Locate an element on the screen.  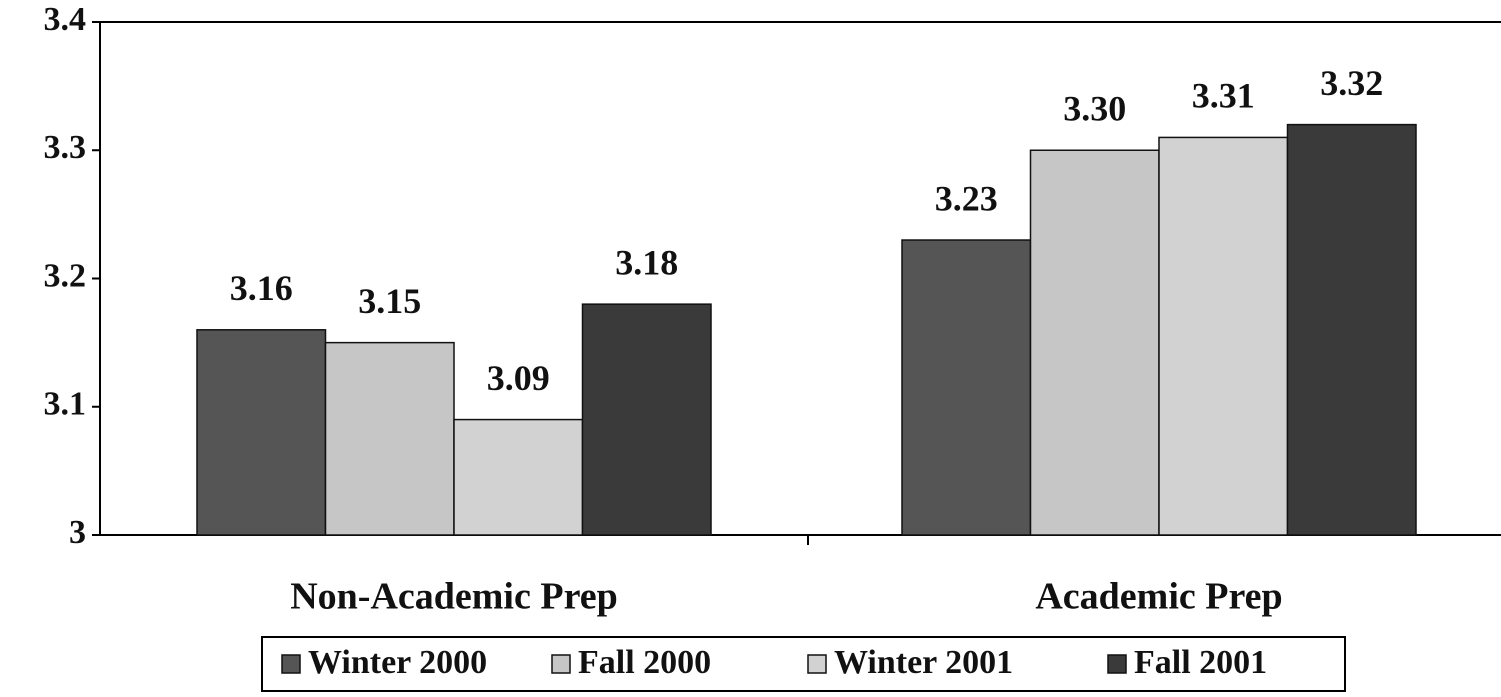
legend-box is located at coordinates (803, 664).